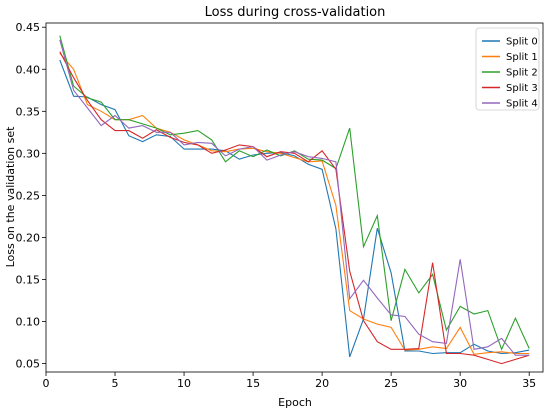 The width and height of the screenshot is (550, 411). Describe the element at coordinates (522, 42) in the screenshot. I see `legend-label: Split 0` at that location.